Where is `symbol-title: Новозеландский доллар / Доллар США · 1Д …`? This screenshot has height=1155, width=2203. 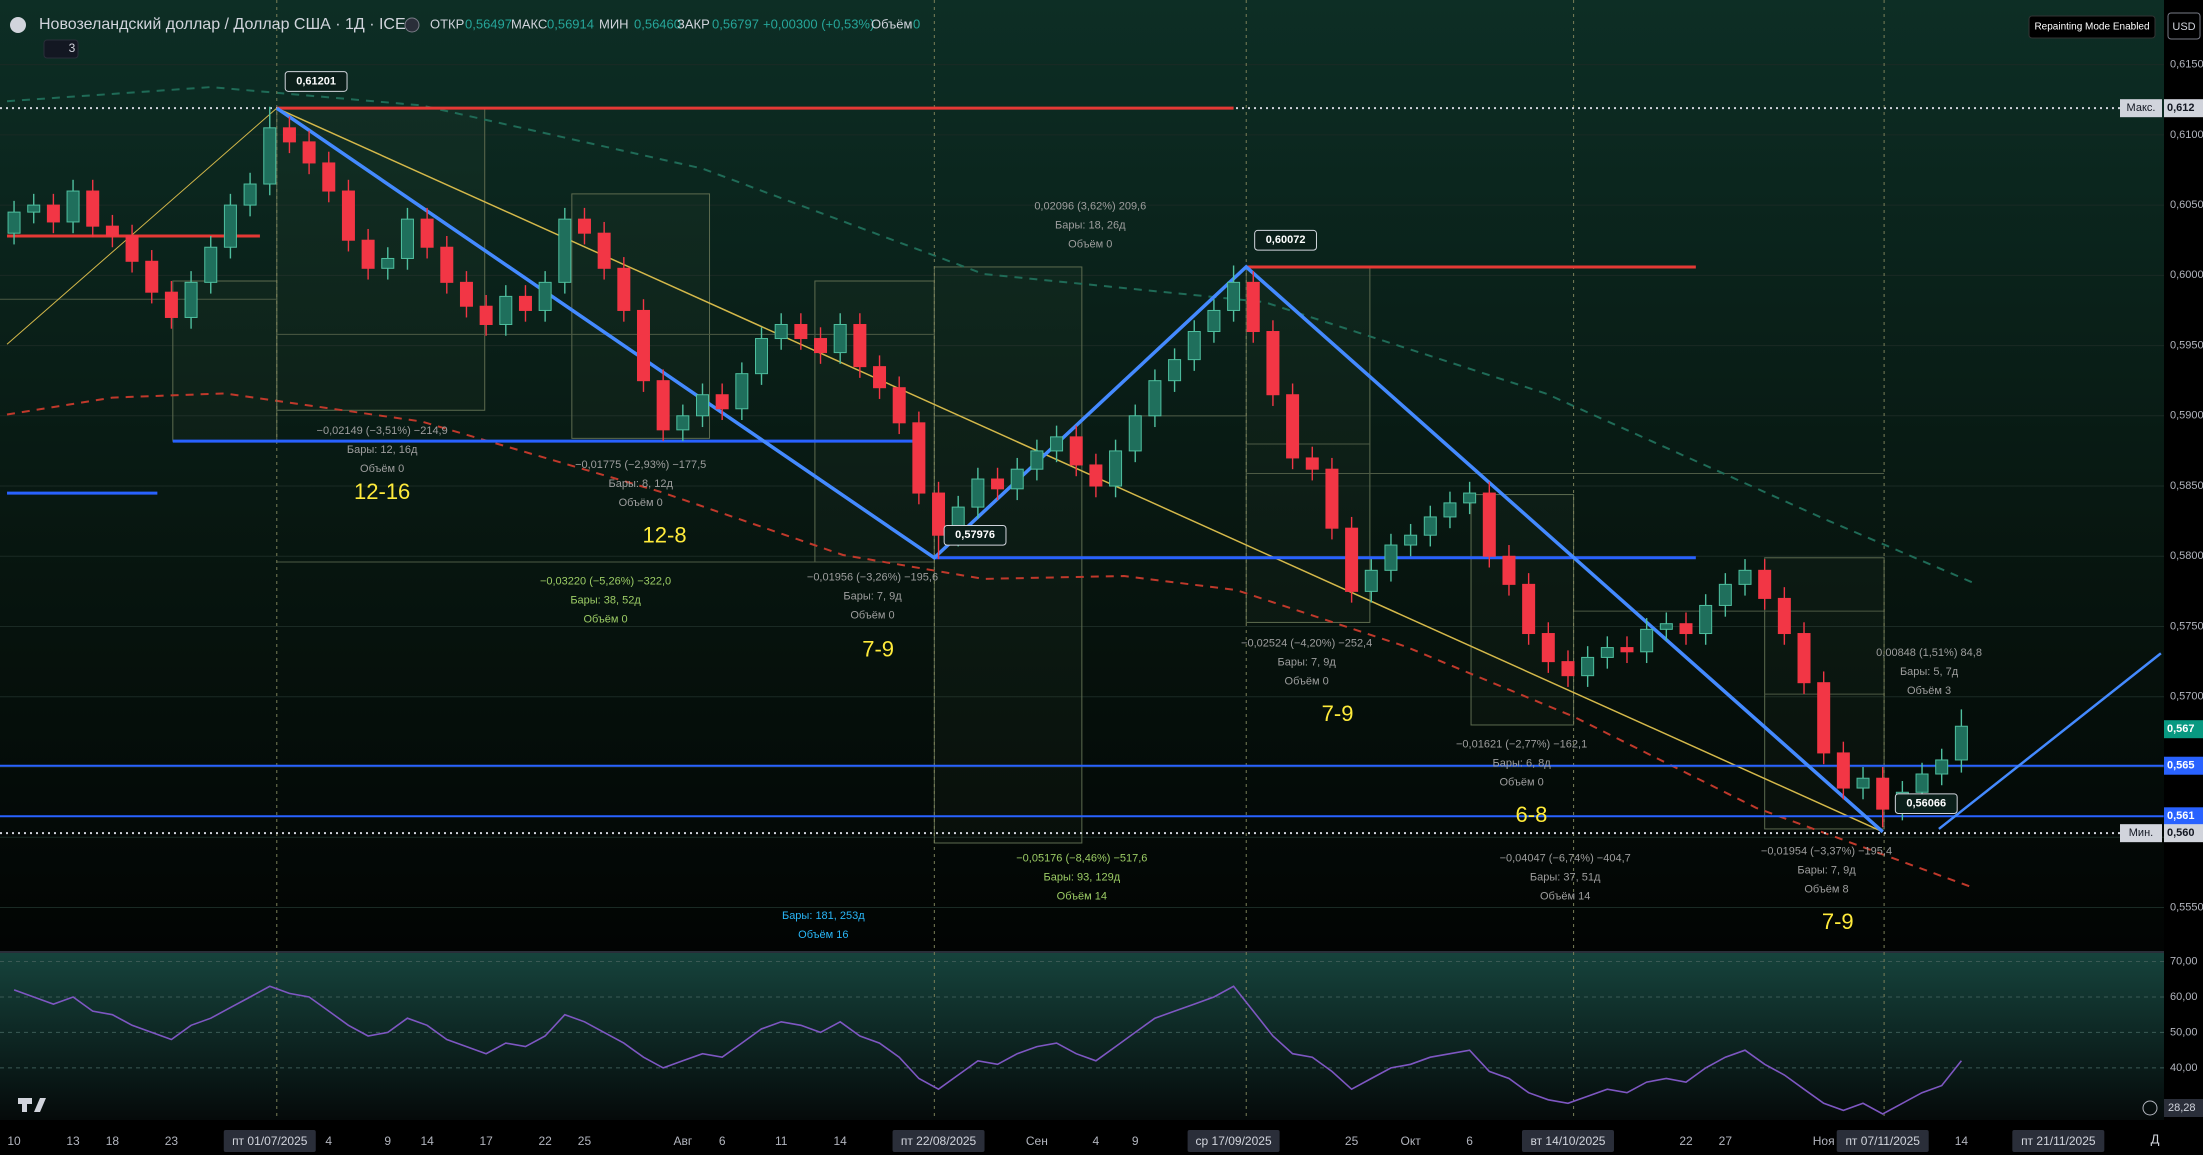 symbol-title: Новозеландский доллар / Доллар США · 1Д … is located at coordinates (222, 24).